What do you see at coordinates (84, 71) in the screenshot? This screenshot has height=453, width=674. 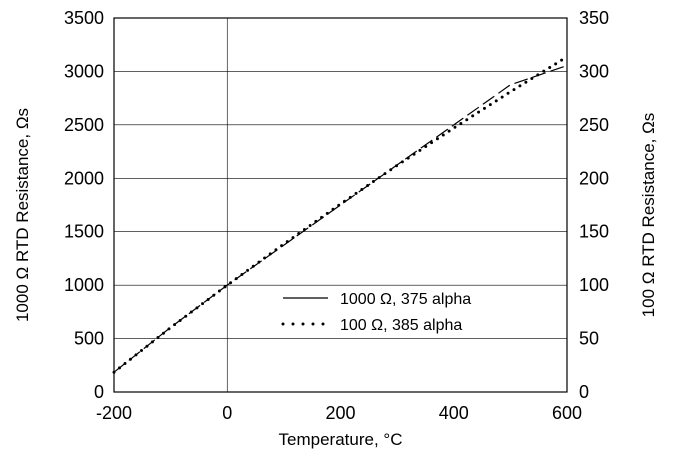 I see `y-left-tick-label: 3000` at bounding box center [84, 71].